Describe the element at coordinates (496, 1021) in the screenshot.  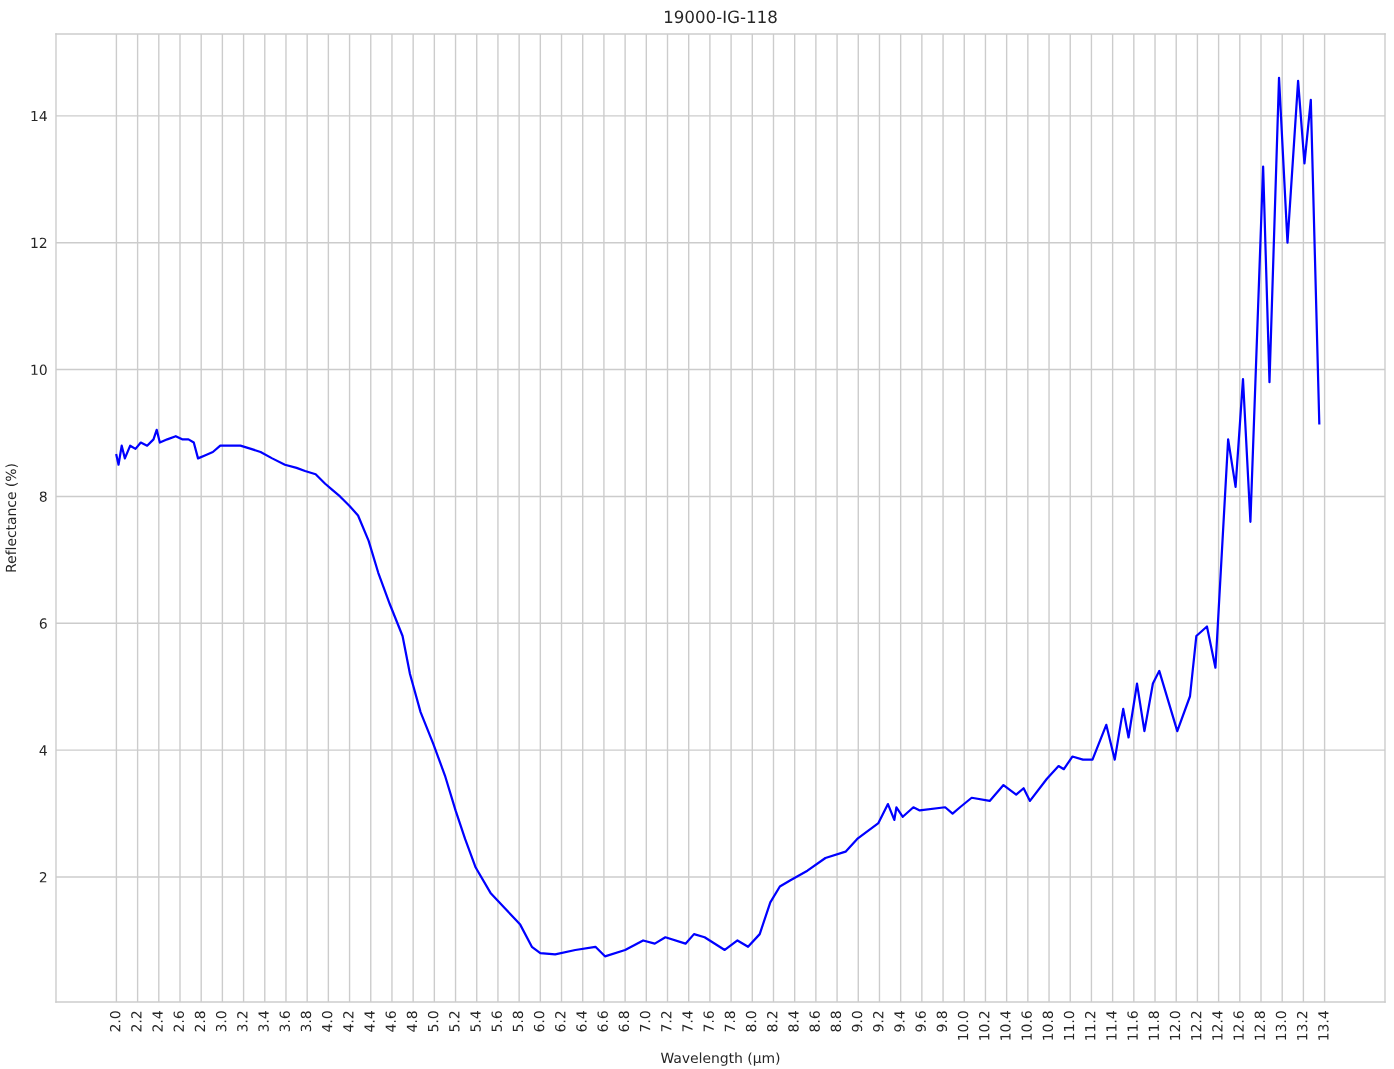
I see `x-tick-label: 5.6` at that location.